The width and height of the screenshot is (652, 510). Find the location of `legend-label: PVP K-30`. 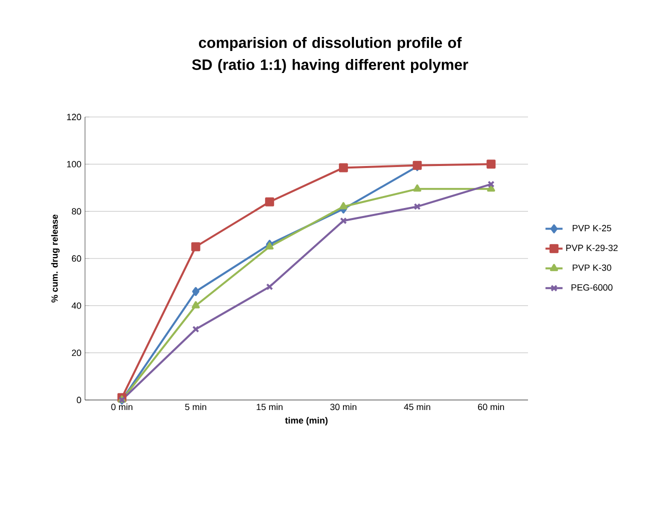

legend-label: PVP K-30 is located at coordinates (592, 267).